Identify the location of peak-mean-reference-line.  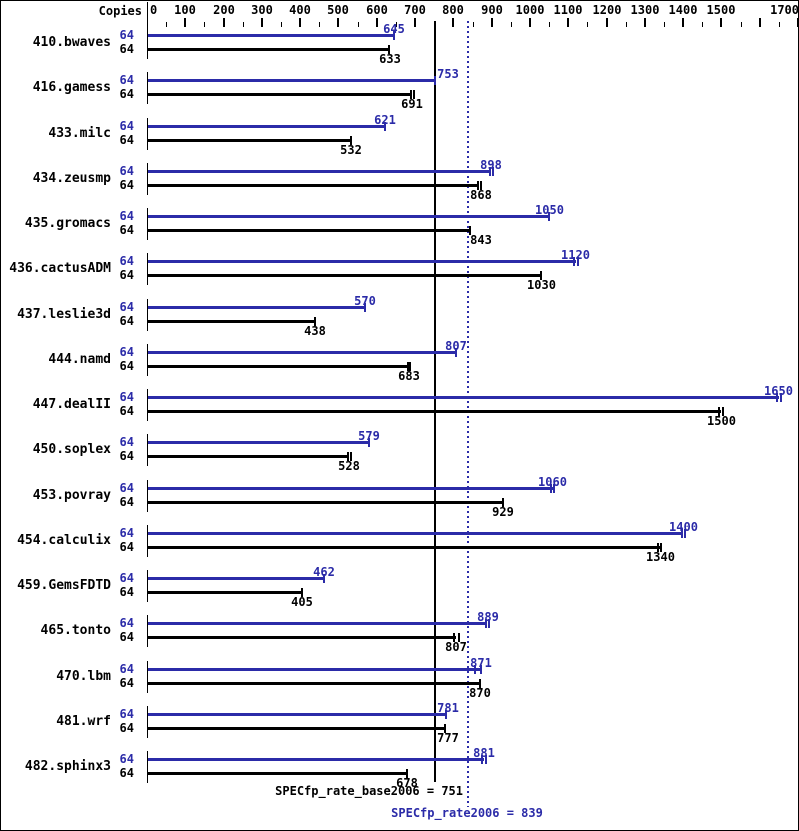
(468, 414).